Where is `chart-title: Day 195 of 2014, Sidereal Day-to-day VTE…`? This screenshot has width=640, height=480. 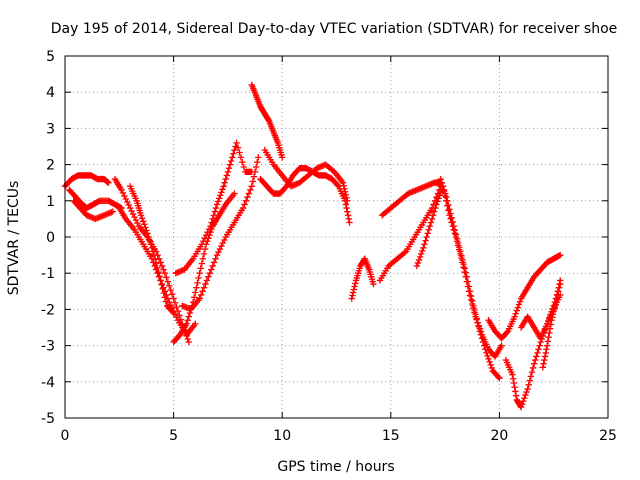
chart-title: Day 195 of 2014, Sidereal Day-to-day VTE… is located at coordinates (334, 29).